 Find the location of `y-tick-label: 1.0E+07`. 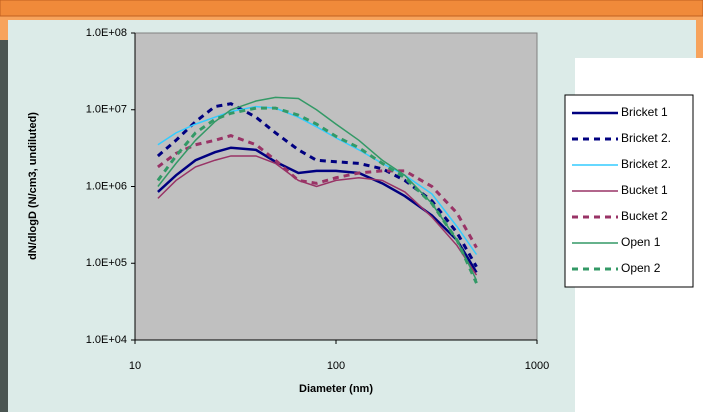

y-tick-label: 1.0E+07 is located at coordinates (106, 110).